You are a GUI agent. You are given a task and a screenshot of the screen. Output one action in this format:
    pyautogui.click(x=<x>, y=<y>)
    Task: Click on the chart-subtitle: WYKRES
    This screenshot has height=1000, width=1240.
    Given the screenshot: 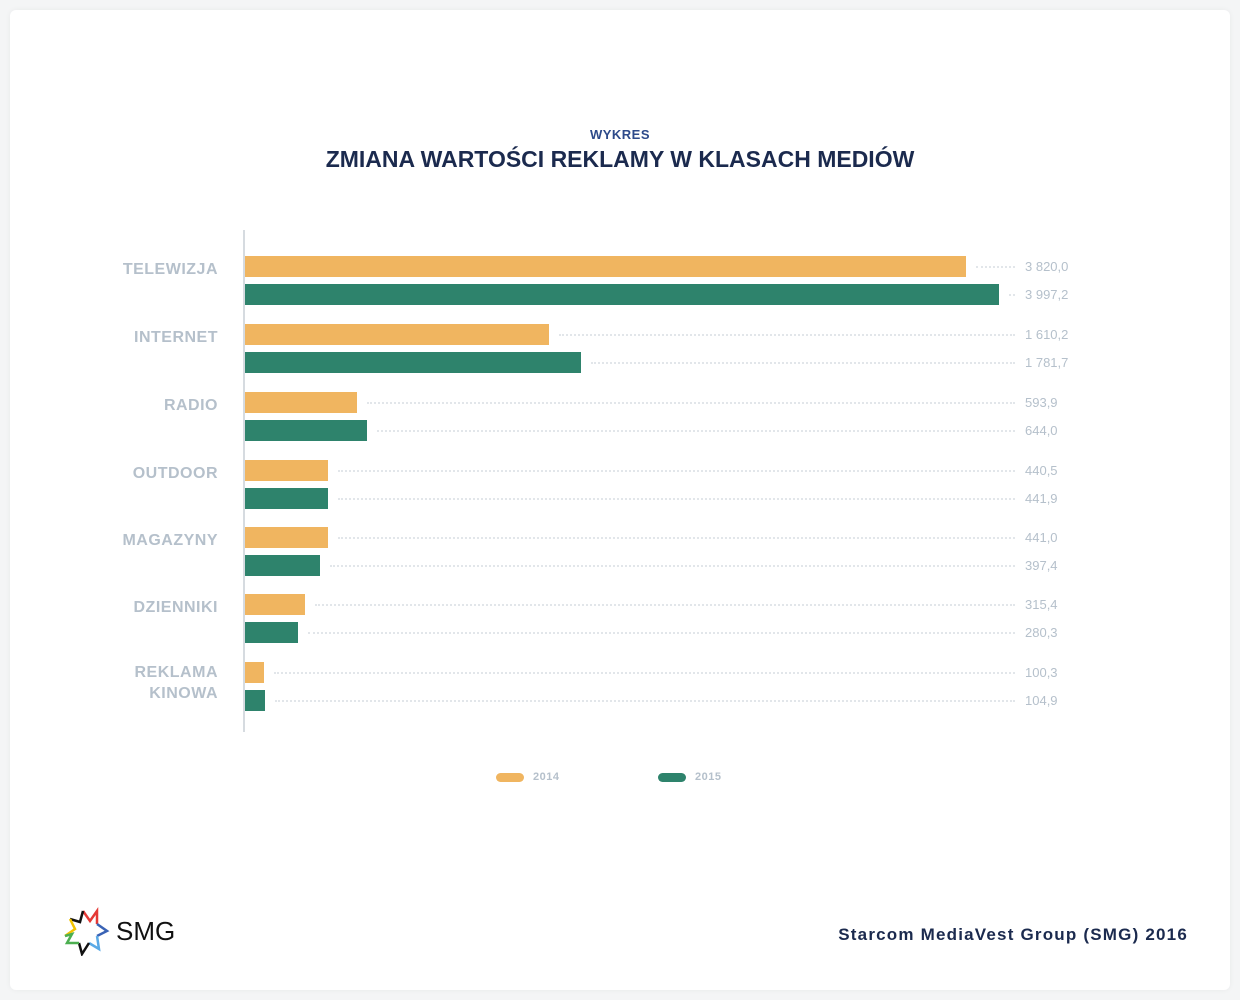 What is the action you would take?
    pyautogui.click(x=620, y=134)
    